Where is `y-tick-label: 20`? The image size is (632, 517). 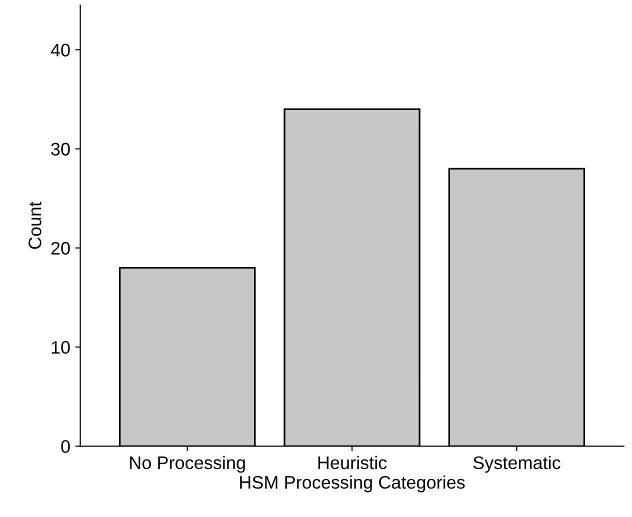
y-tick-label: 20 is located at coordinates (60, 248).